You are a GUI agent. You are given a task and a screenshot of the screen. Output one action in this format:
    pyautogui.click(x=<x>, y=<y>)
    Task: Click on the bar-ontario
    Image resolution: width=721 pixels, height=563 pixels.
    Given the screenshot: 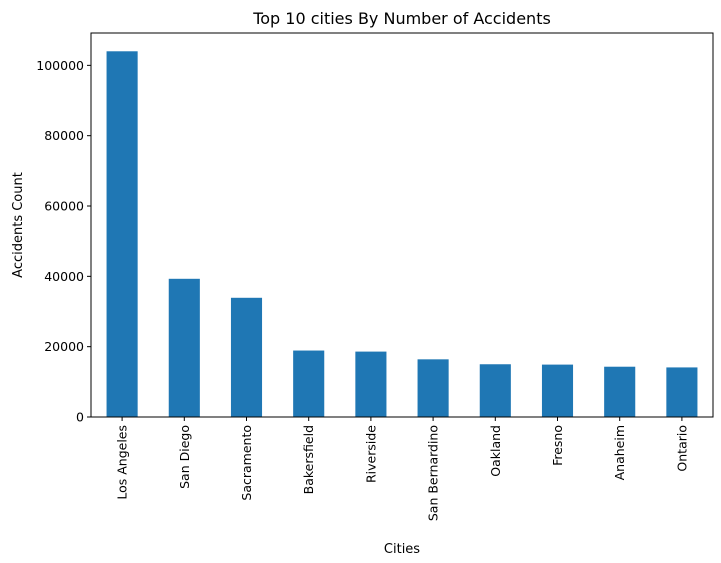 What is the action you would take?
    pyautogui.click(x=682, y=392)
    